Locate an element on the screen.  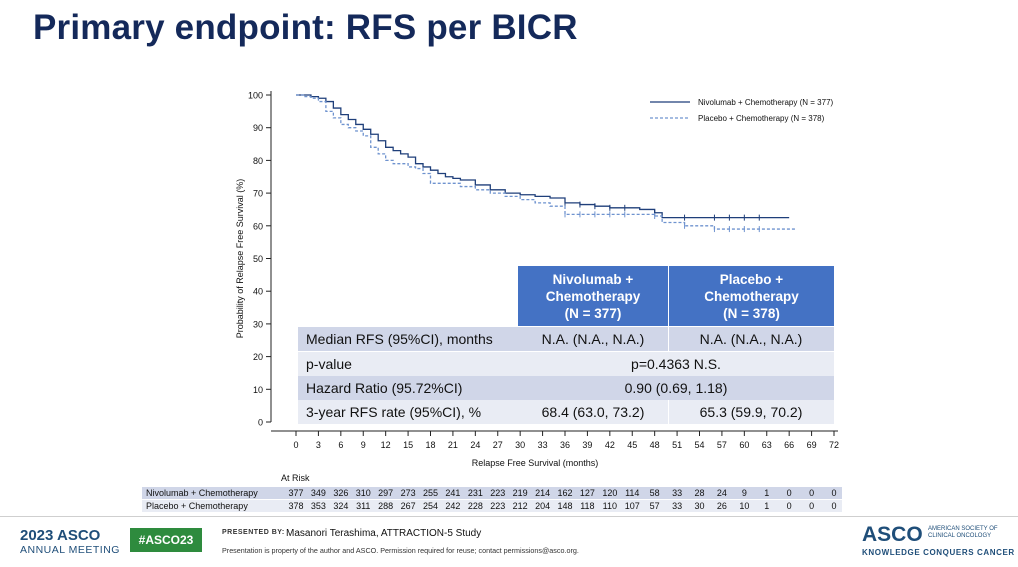
row-value-nivolumab: 68.4 (63.0, 73.2) is located at coordinates (593, 412).